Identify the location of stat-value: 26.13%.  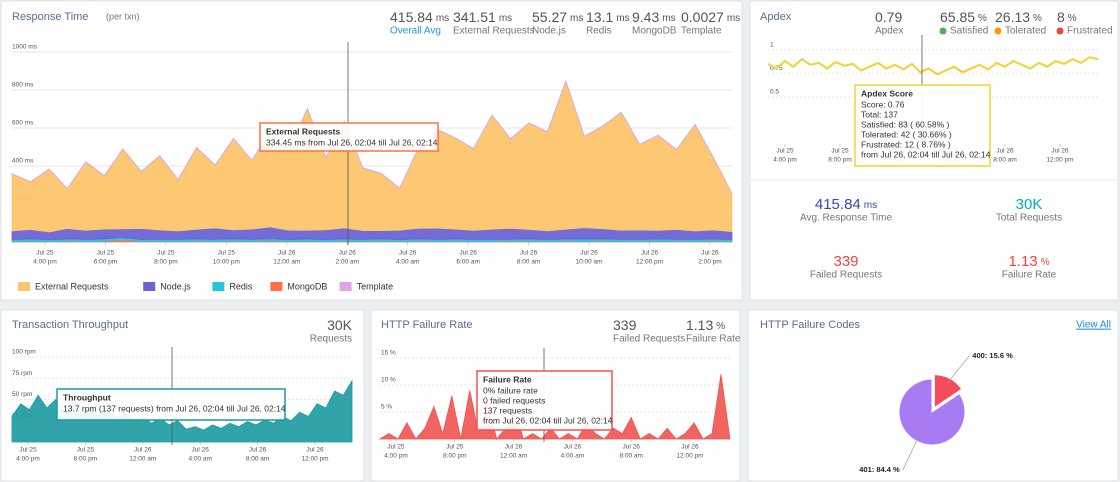
(1018, 17).